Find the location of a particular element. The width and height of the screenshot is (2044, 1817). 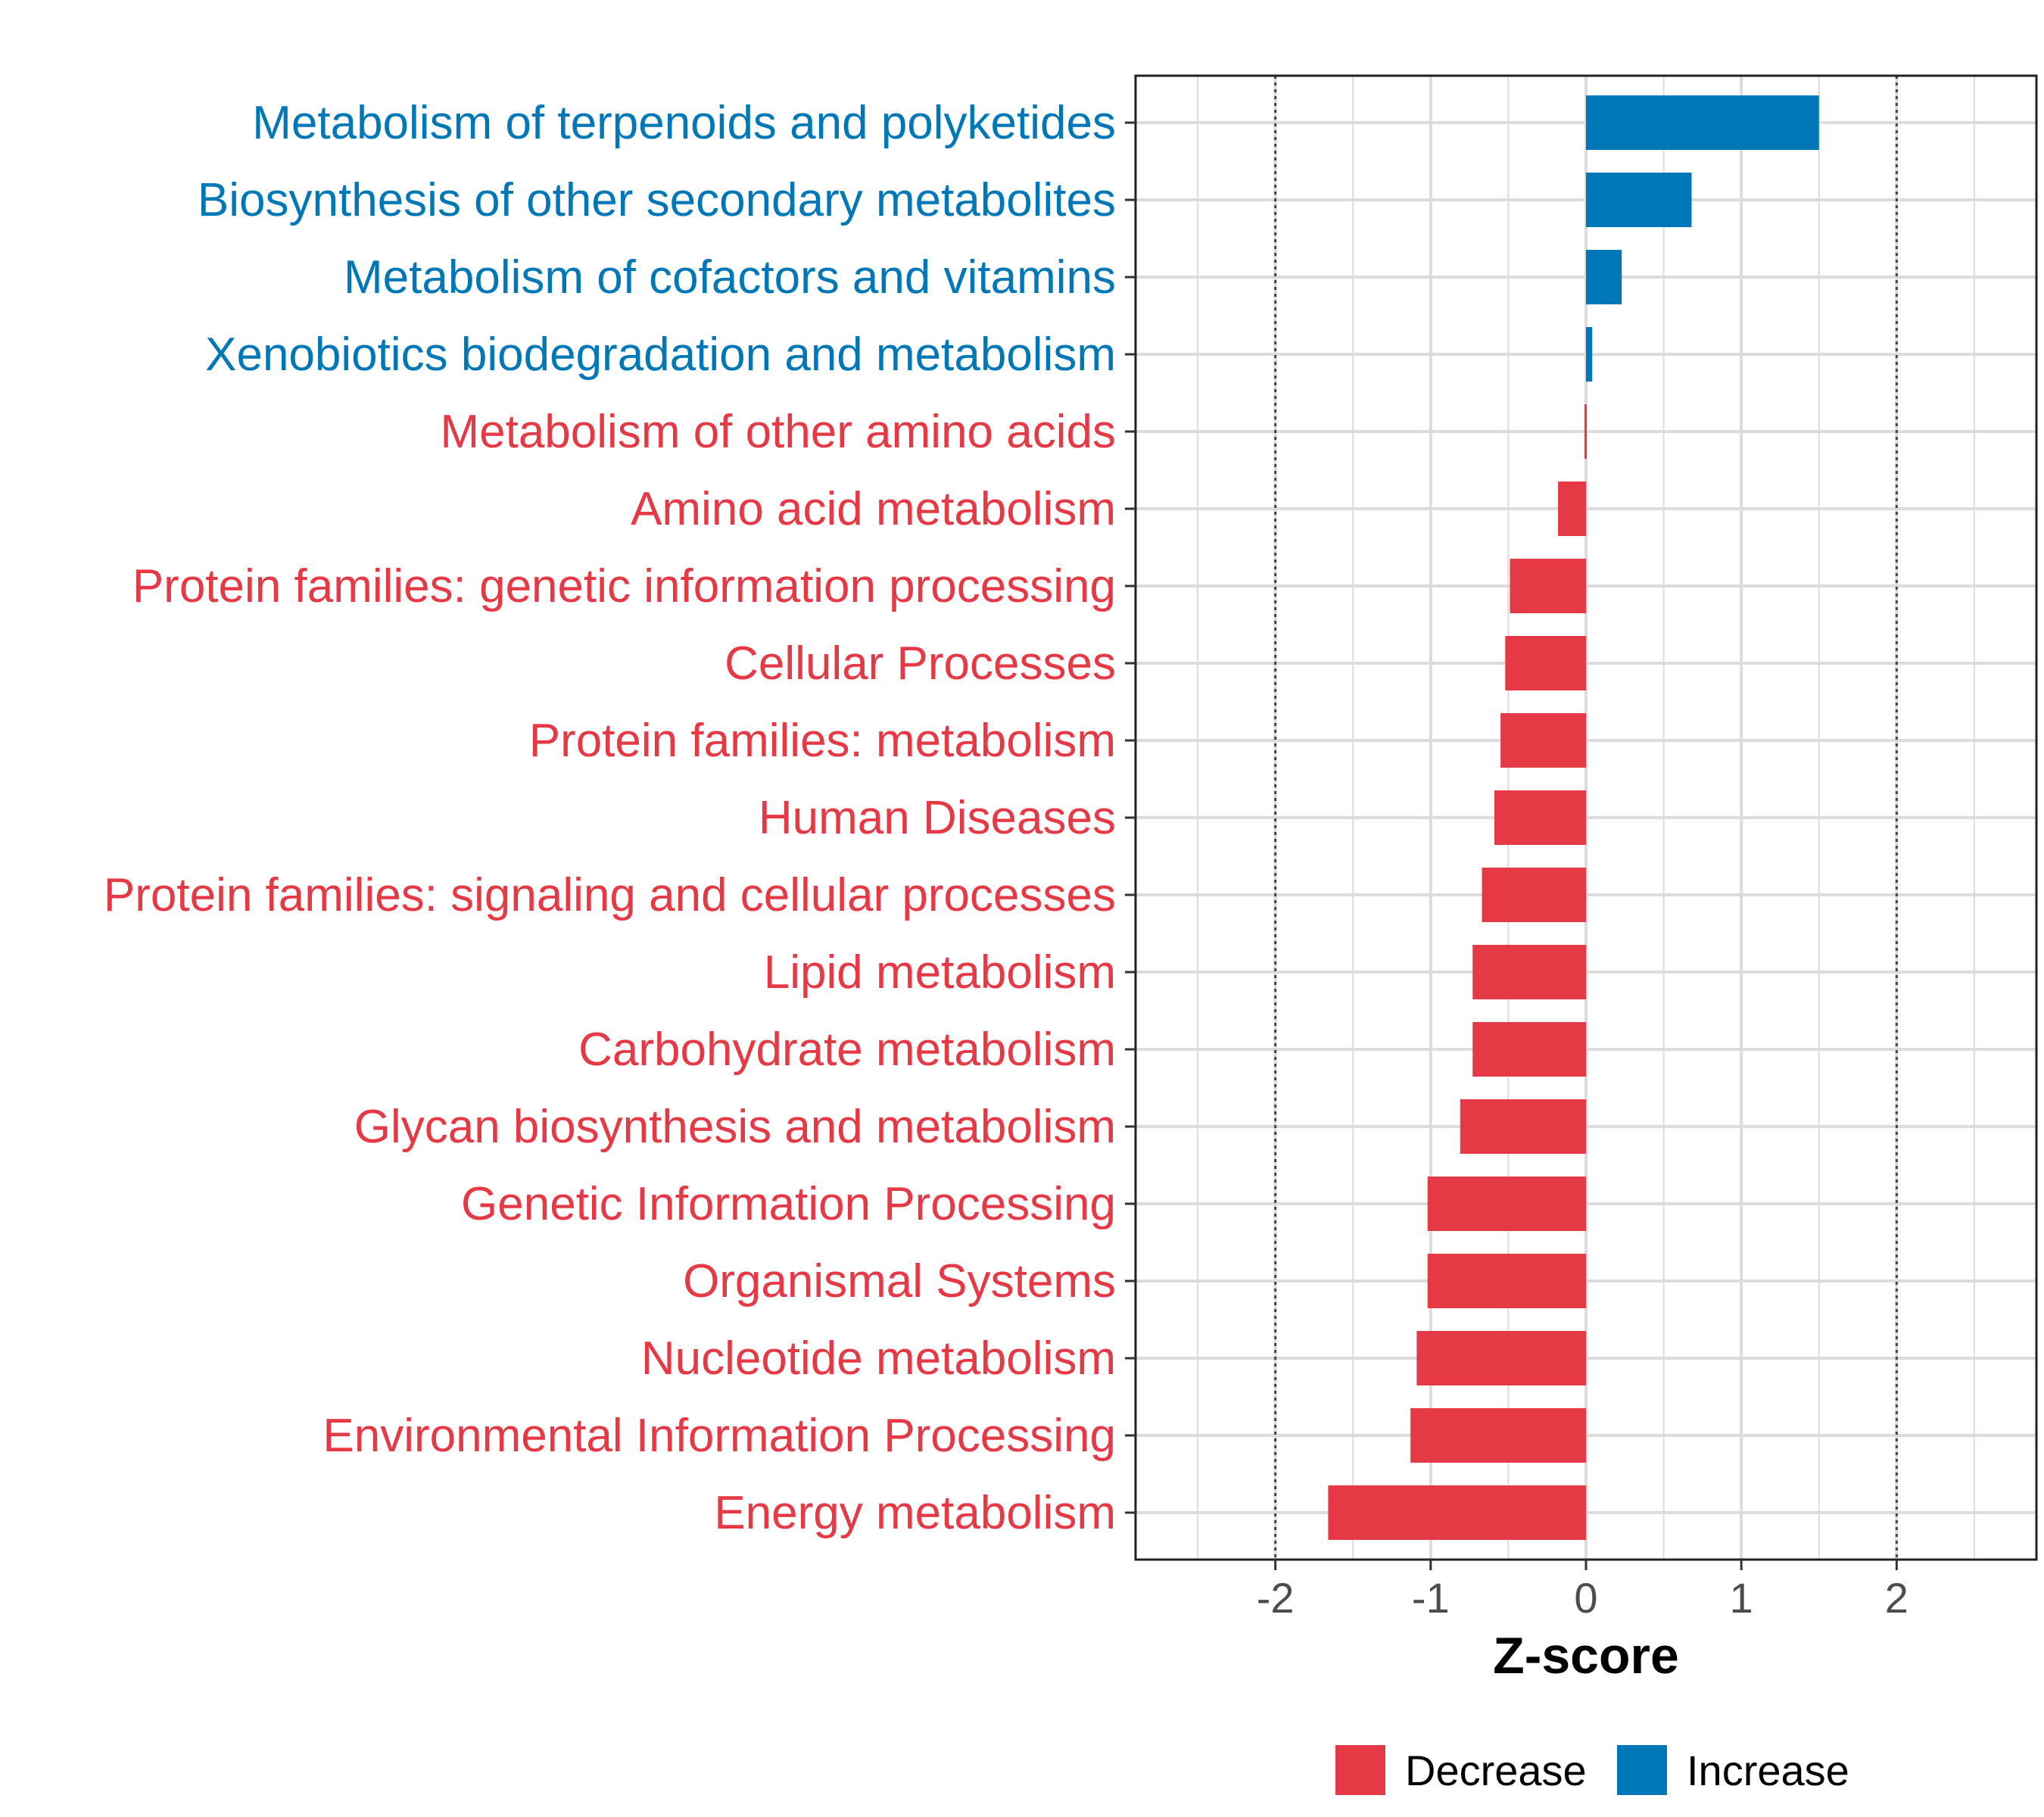

category-label: Protein families: metabolism is located at coordinates (822, 741).